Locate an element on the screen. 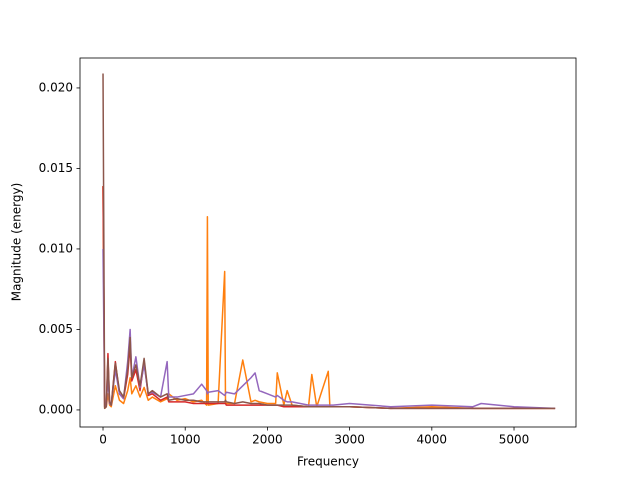 The height and width of the screenshot is (480, 640). y-tick-label: 0.005 is located at coordinates (56, 329).